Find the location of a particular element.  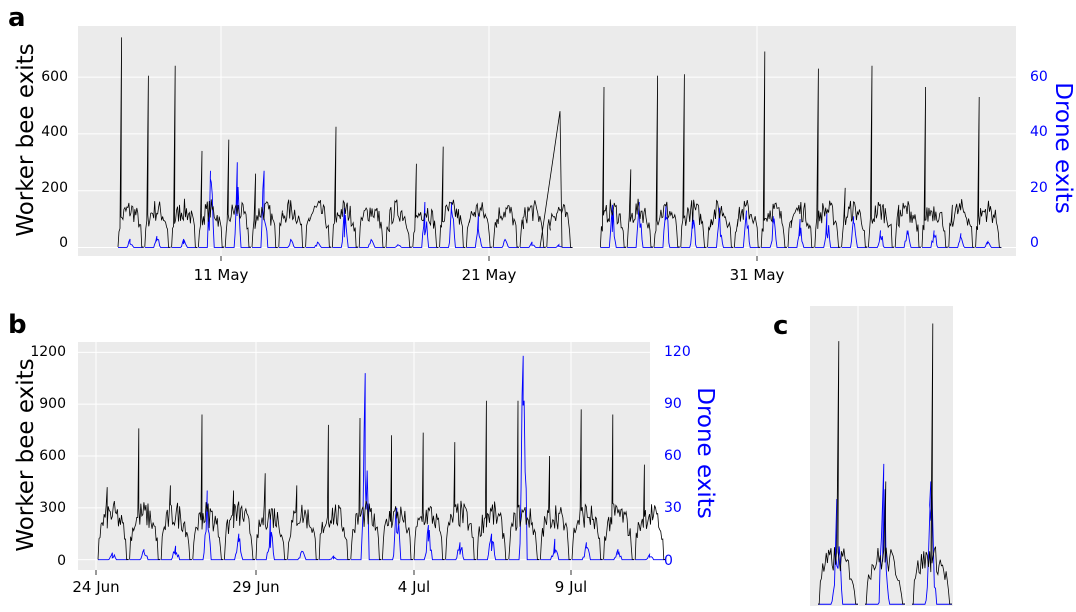

panel-b-y2tick-1: 30 is located at coordinates (673, 508).